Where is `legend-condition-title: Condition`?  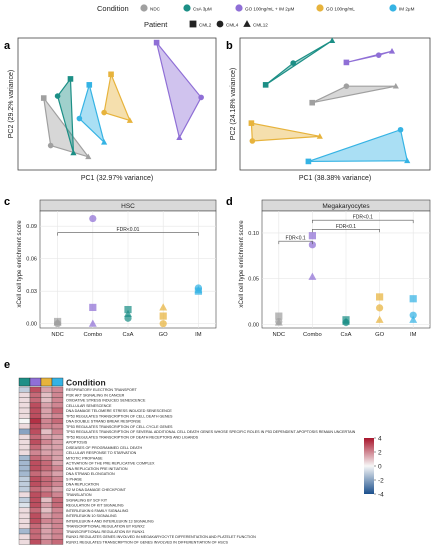 legend-condition-title: Condition is located at coordinates (113, 8).